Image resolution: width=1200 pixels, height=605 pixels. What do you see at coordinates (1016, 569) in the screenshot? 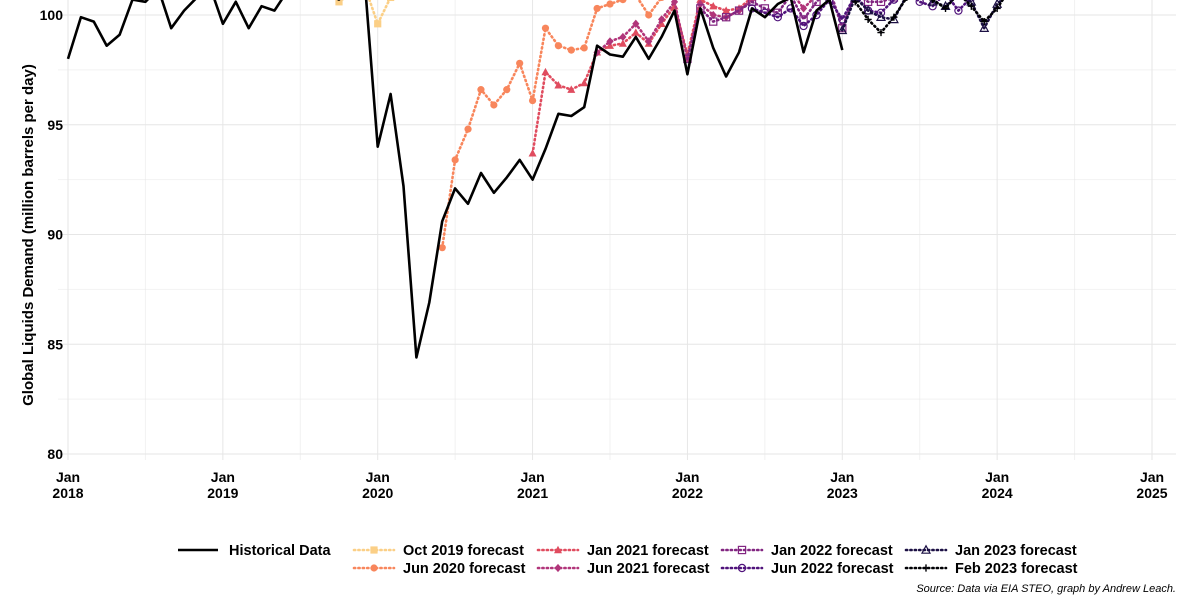
I see `legend-label: Feb 2023 forecast` at bounding box center [1016, 569].